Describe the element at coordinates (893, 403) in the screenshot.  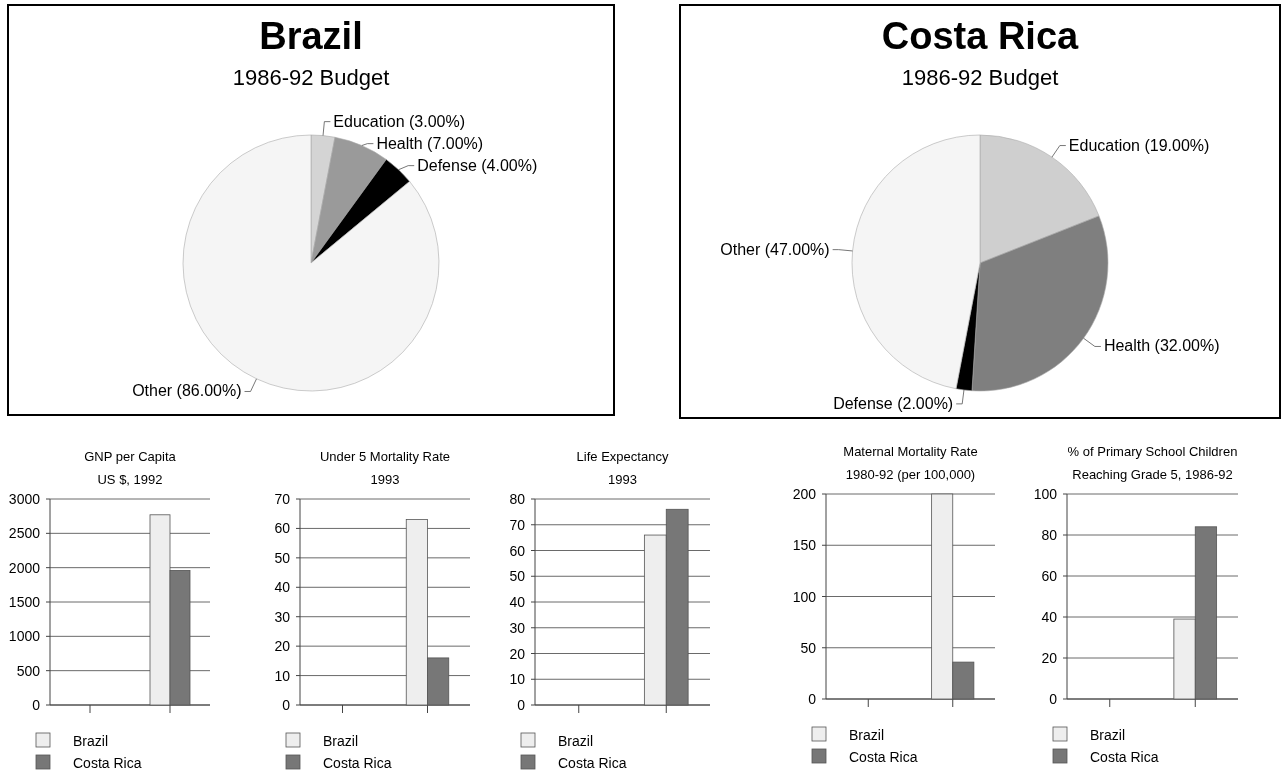
I see `slice-label: Defense (2.00%)` at that location.